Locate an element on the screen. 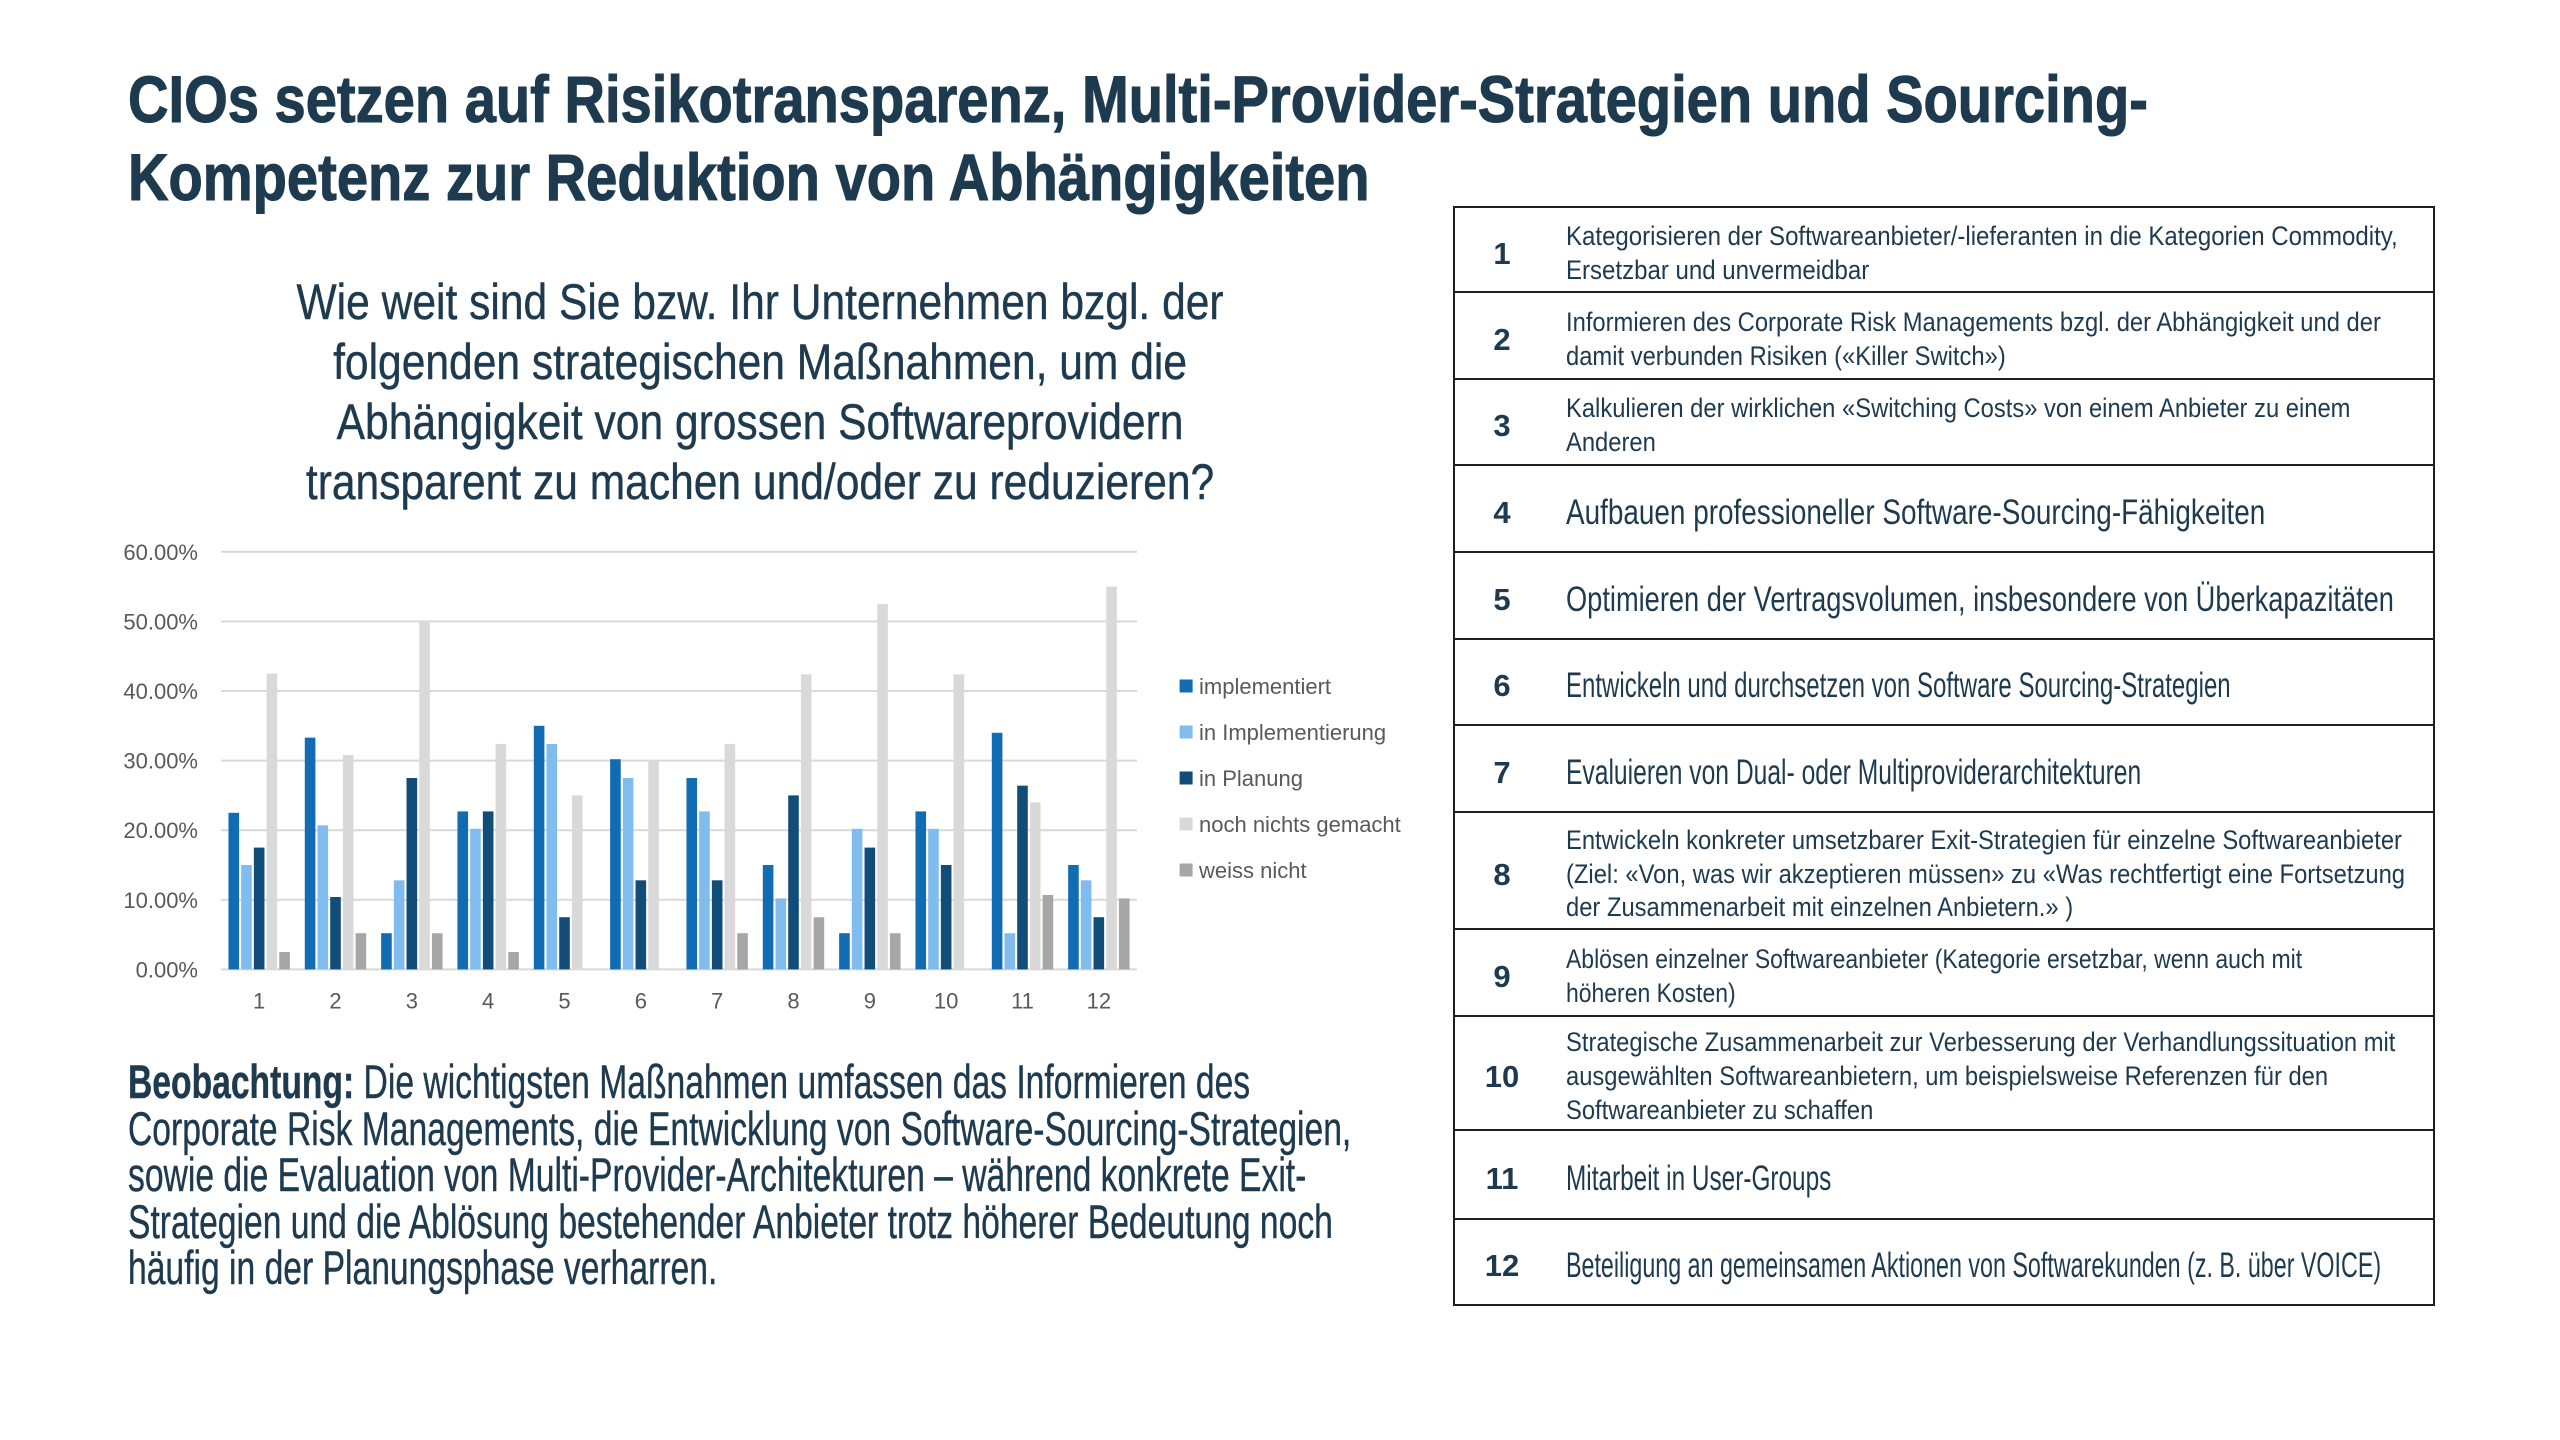 This screenshot has height=1440, width=2560. svg-text: 6 is located at coordinates (641, 1001).